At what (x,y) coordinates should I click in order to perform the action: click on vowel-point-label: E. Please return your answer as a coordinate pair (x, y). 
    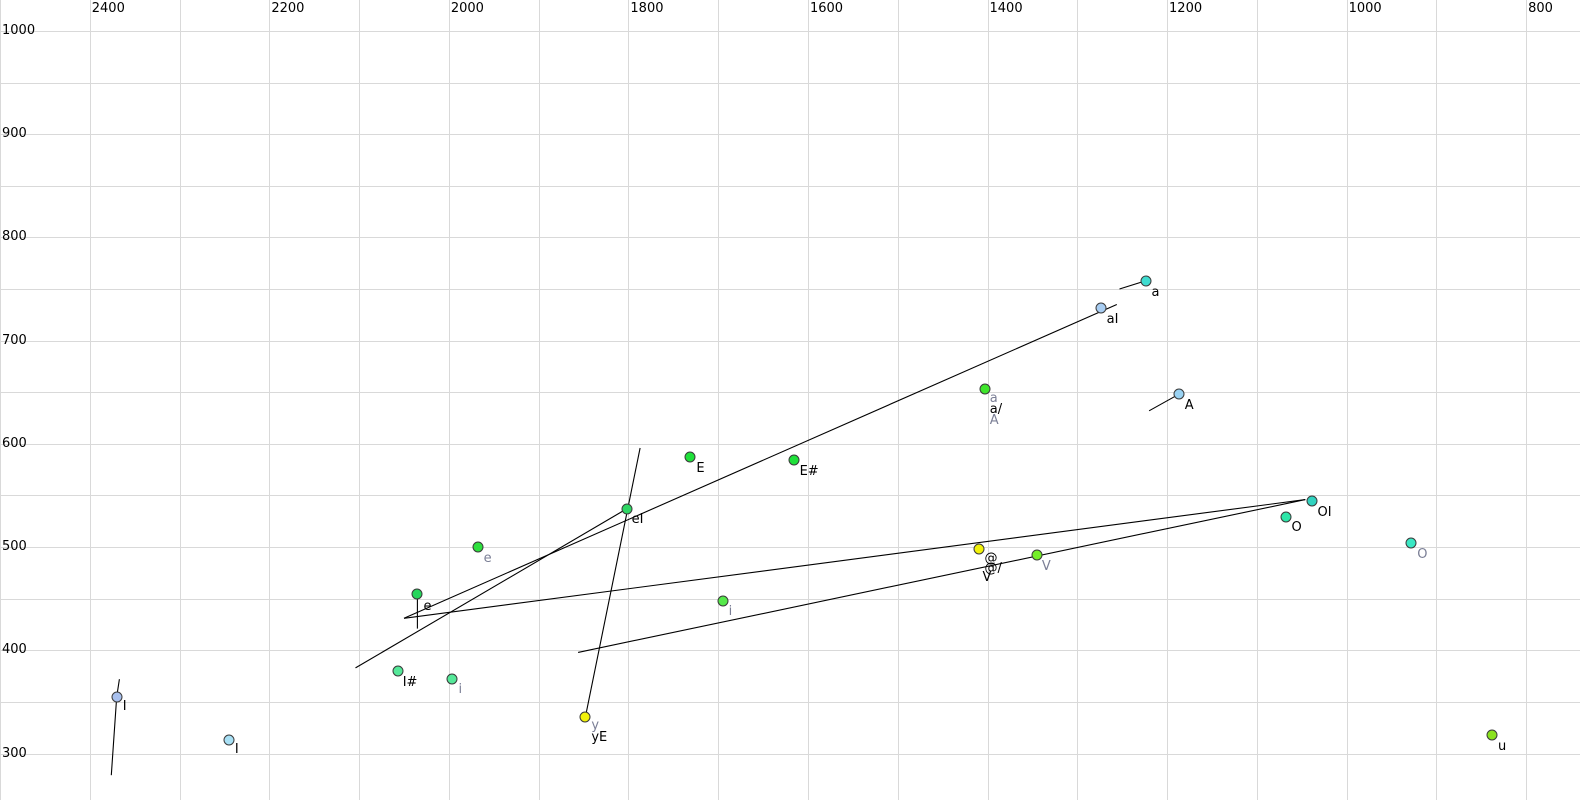
    Looking at the image, I should click on (700, 469).